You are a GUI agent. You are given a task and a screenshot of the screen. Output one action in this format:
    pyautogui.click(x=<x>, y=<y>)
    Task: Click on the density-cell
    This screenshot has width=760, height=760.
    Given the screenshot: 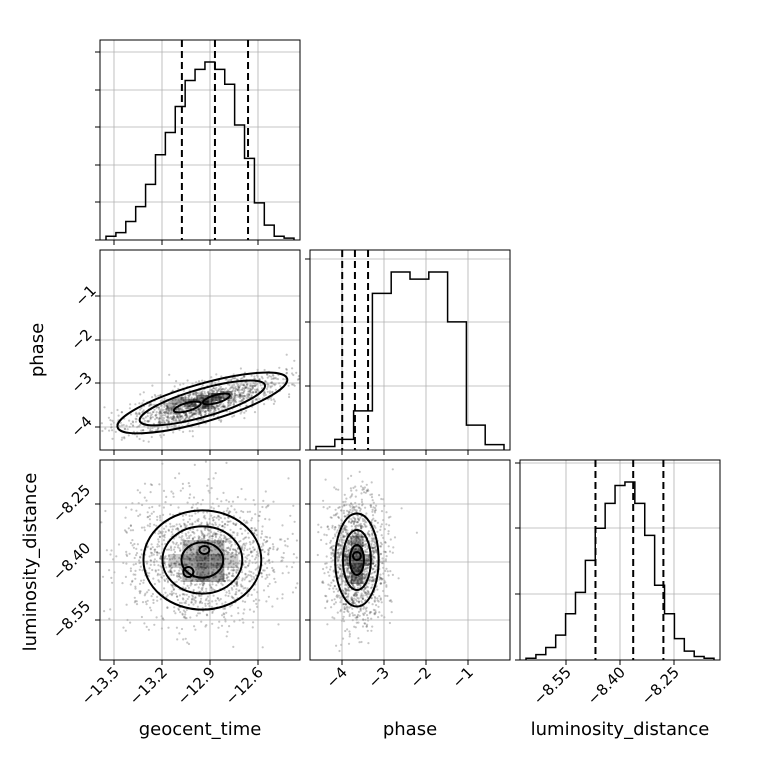 What is the action you would take?
    pyautogui.click(x=356, y=578)
    